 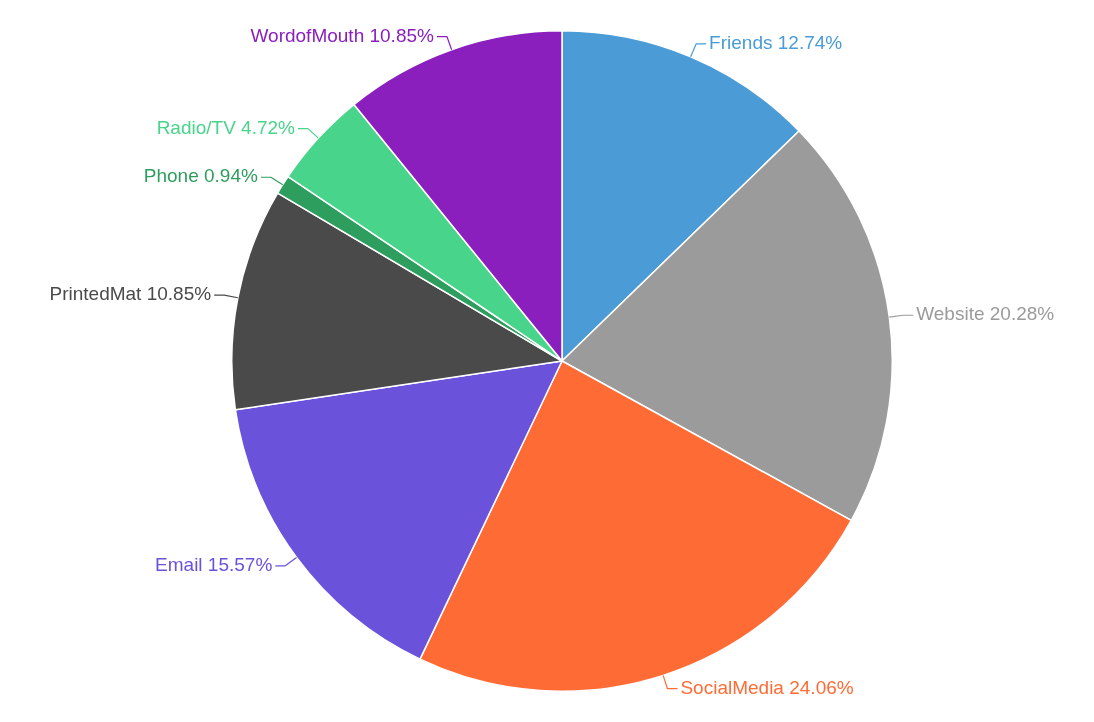 I want to click on slice-label: Email 15.57%, so click(x=214, y=565).